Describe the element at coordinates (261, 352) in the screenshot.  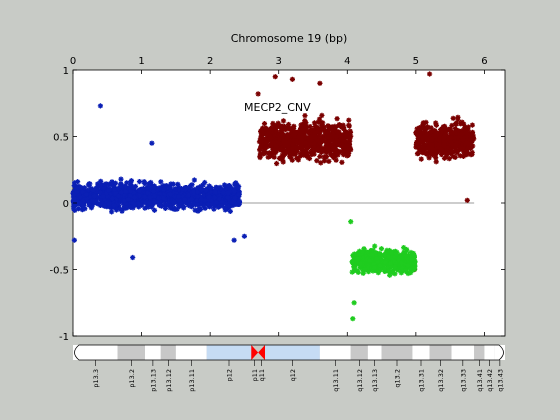
I see `centromere-band` at that location.